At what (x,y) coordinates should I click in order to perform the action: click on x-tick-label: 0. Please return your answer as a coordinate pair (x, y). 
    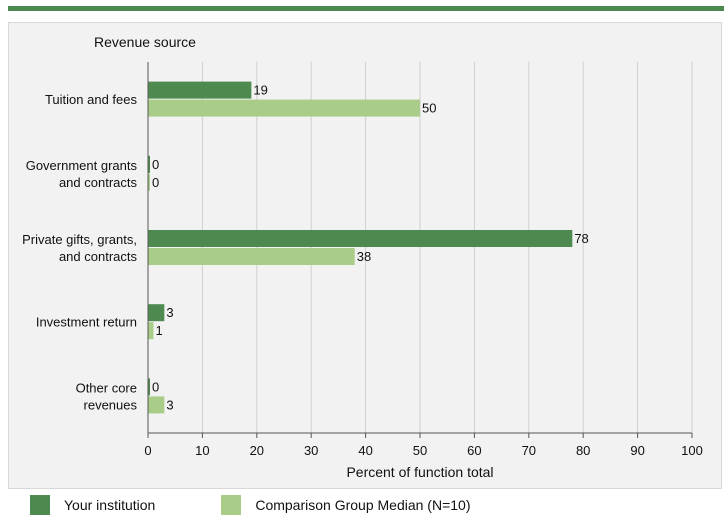
    Looking at the image, I should click on (147, 450).